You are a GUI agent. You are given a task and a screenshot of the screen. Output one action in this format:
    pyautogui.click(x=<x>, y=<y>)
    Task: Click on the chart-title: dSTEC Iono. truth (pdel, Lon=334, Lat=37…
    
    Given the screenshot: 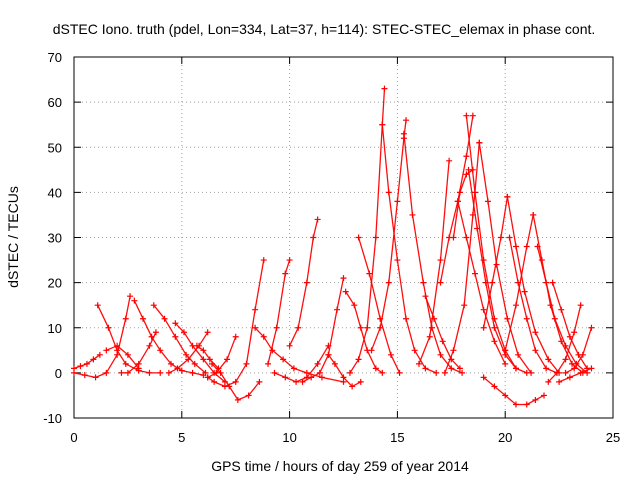 What is the action you would take?
    pyautogui.click(x=324, y=29)
    